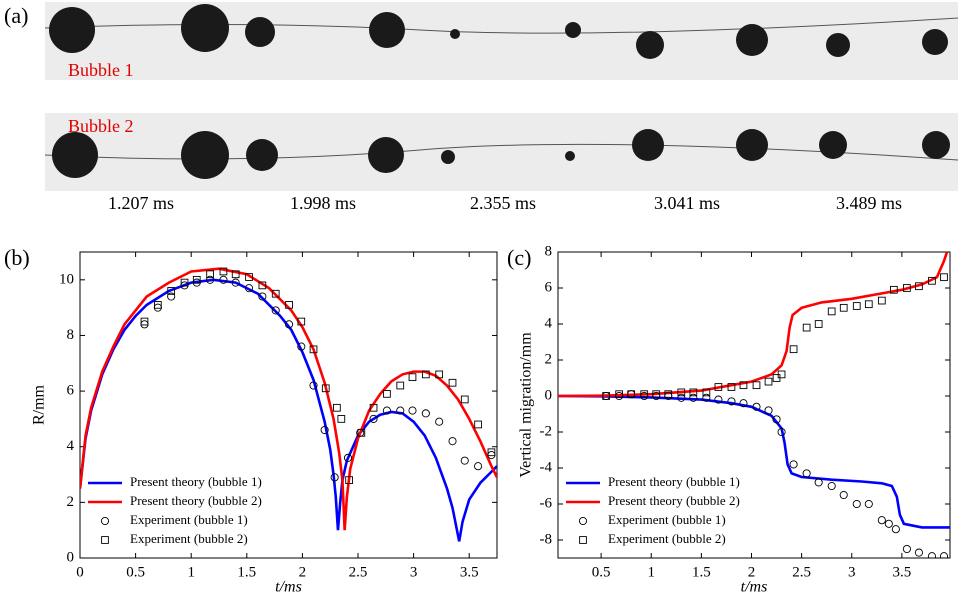  What do you see at coordinates (549, 395) in the screenshot?
I see `y-tick-label: 0` at bounding box center [549, 395].